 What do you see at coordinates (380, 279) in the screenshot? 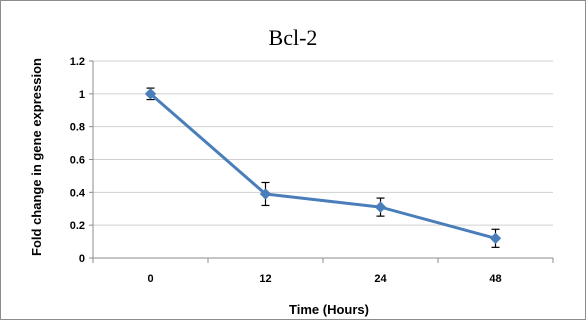
I see `x-tick-label: 24` at bounding box center [380, 279].